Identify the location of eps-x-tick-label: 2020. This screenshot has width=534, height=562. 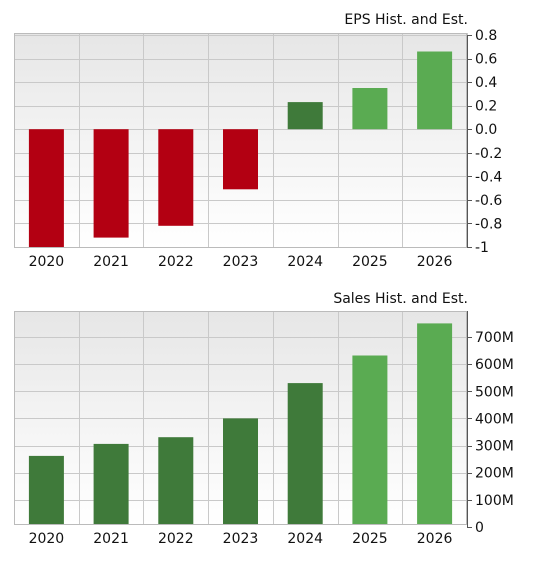
(47, 262).